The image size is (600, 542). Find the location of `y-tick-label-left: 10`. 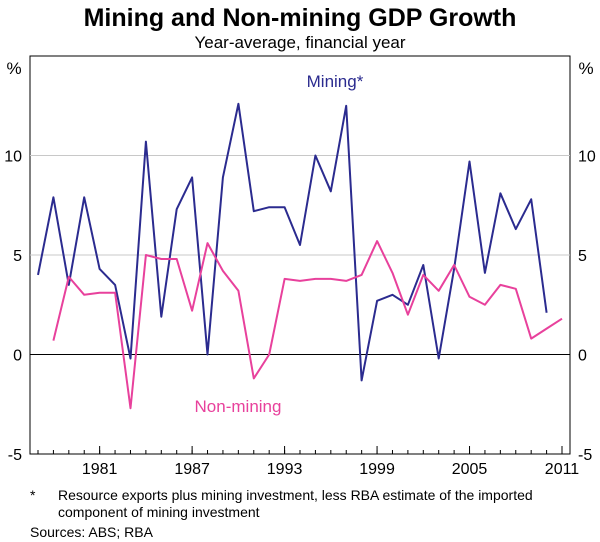

y-tick-label-left: 10 is located at coordinates (13, 157).